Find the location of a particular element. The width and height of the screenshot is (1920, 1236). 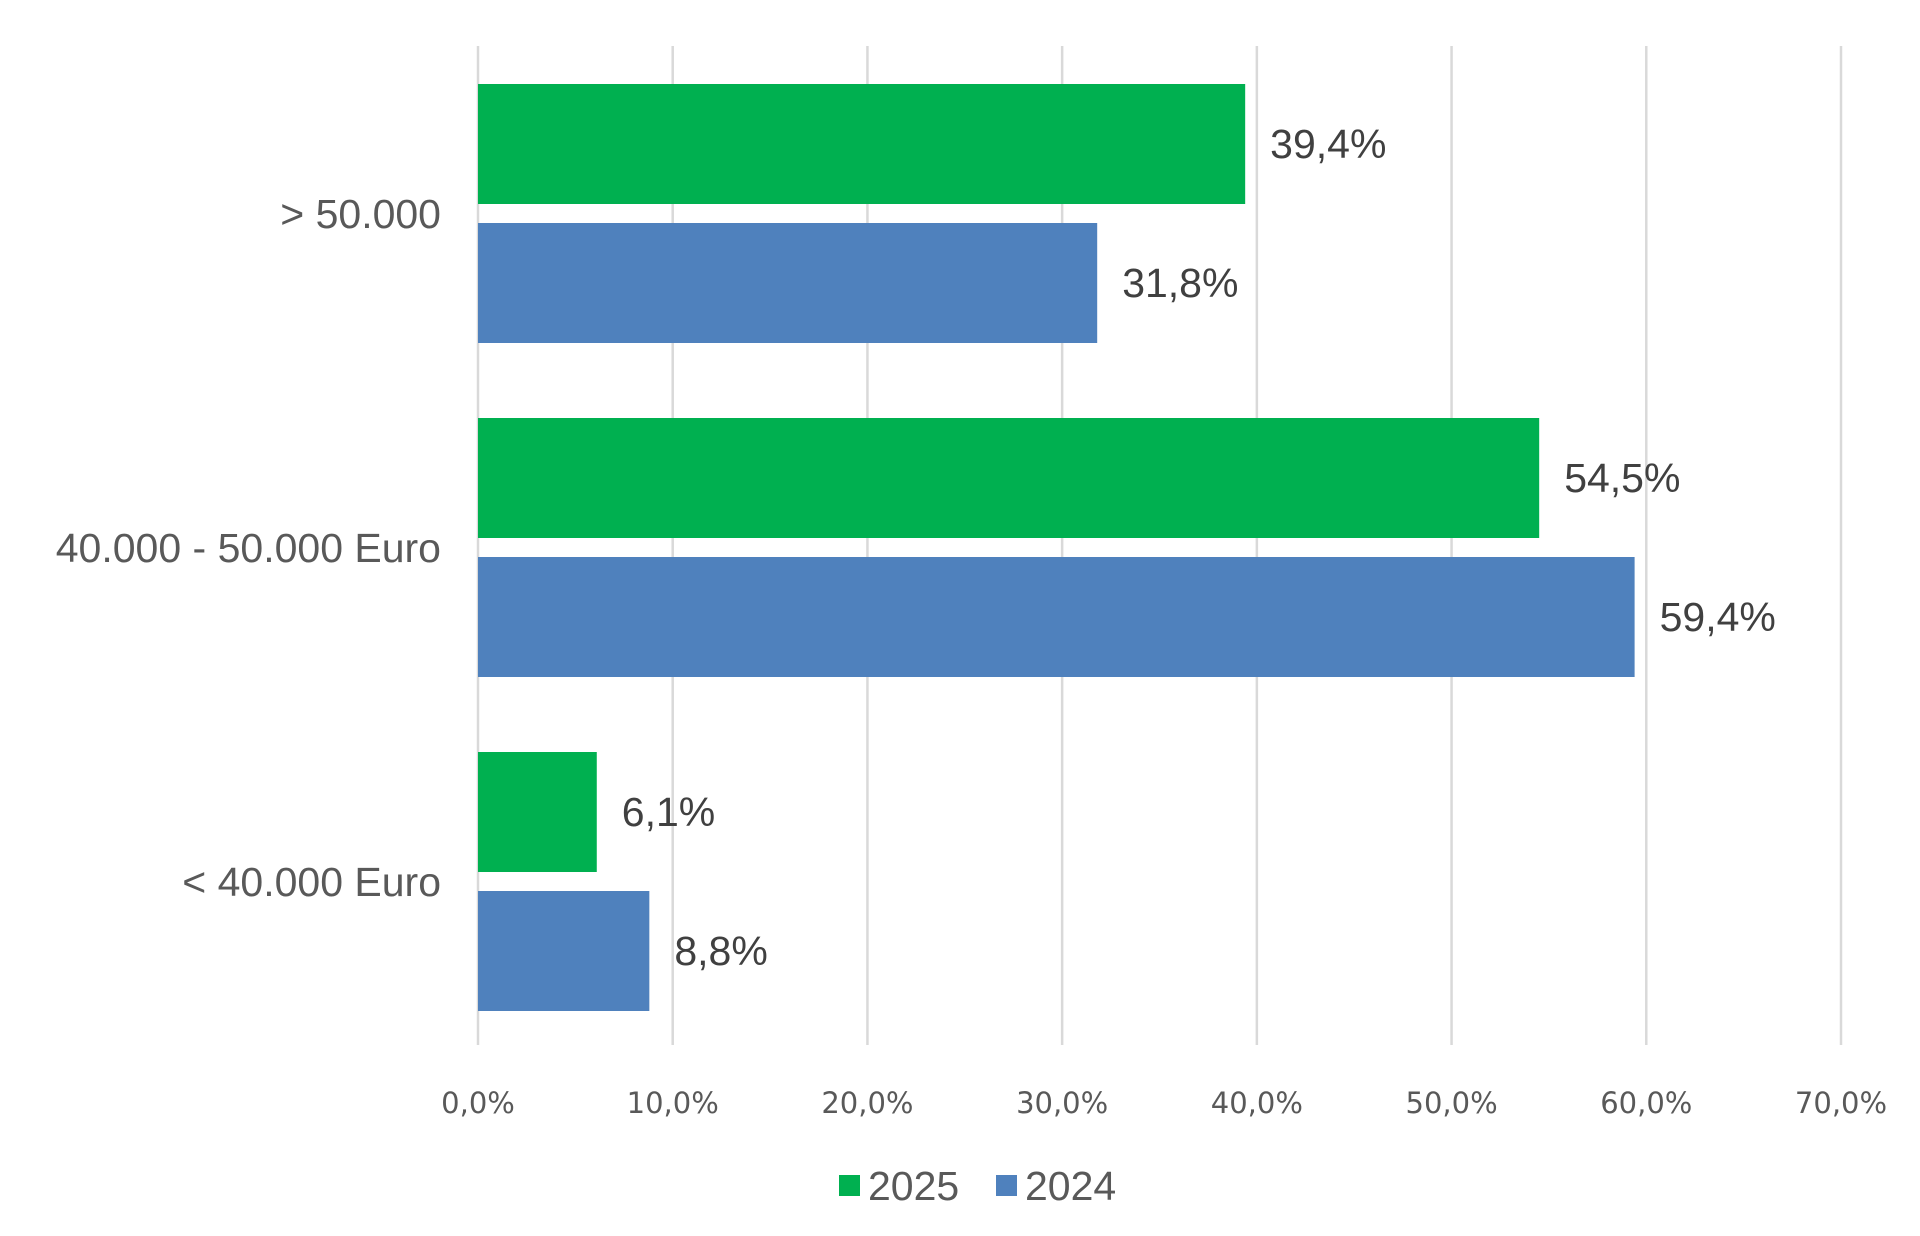

x-tick-label: 0,0% is located at coordinates (478, 1103).